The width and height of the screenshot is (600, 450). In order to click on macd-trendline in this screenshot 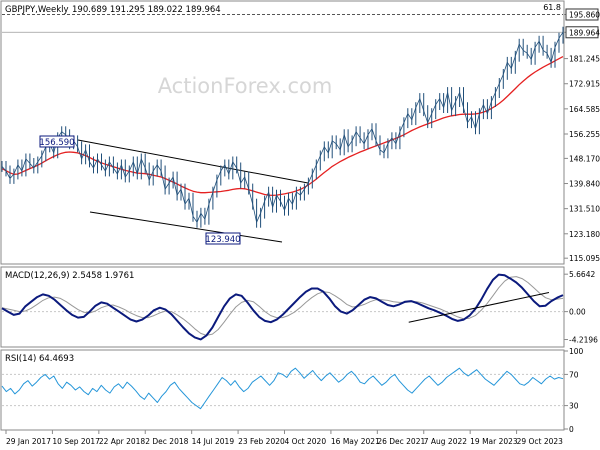, I will do `click(479, 307)`.